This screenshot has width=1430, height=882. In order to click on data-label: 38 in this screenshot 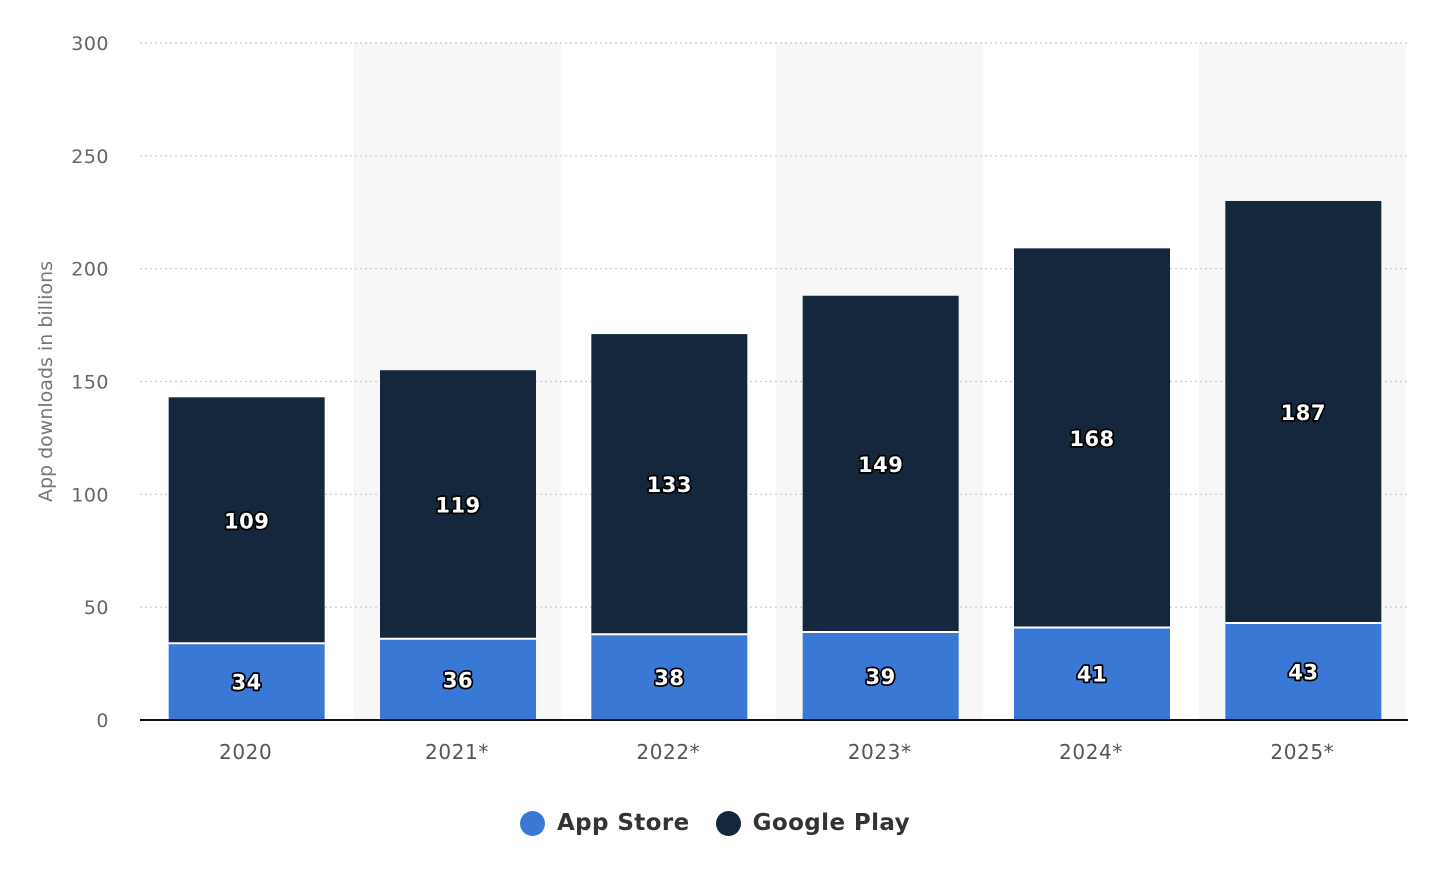, I will do `click(669, 678)`.